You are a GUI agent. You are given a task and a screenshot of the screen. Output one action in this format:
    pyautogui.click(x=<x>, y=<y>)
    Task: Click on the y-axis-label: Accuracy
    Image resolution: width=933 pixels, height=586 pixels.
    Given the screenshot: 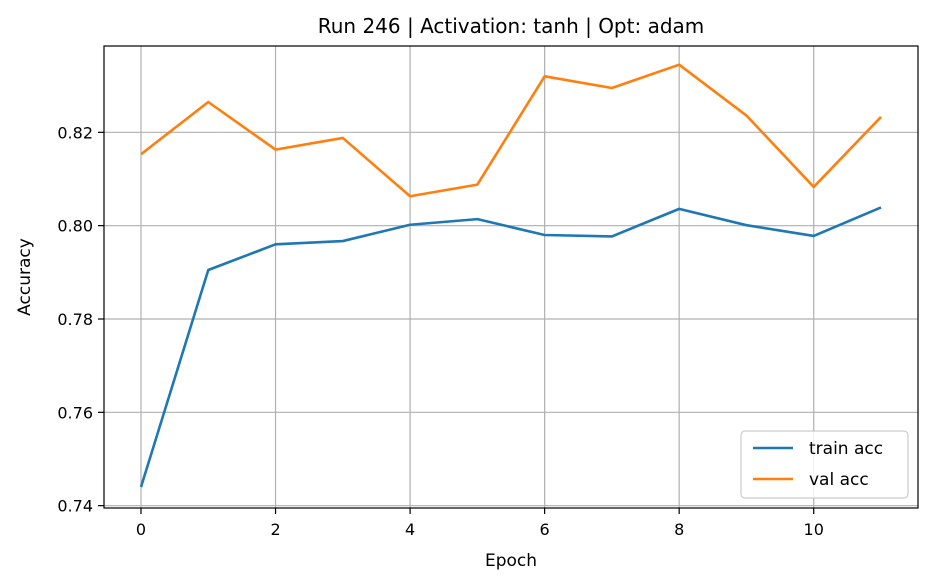 What is the action you would take?
    pyautogui.click(x=25, y=277)
    